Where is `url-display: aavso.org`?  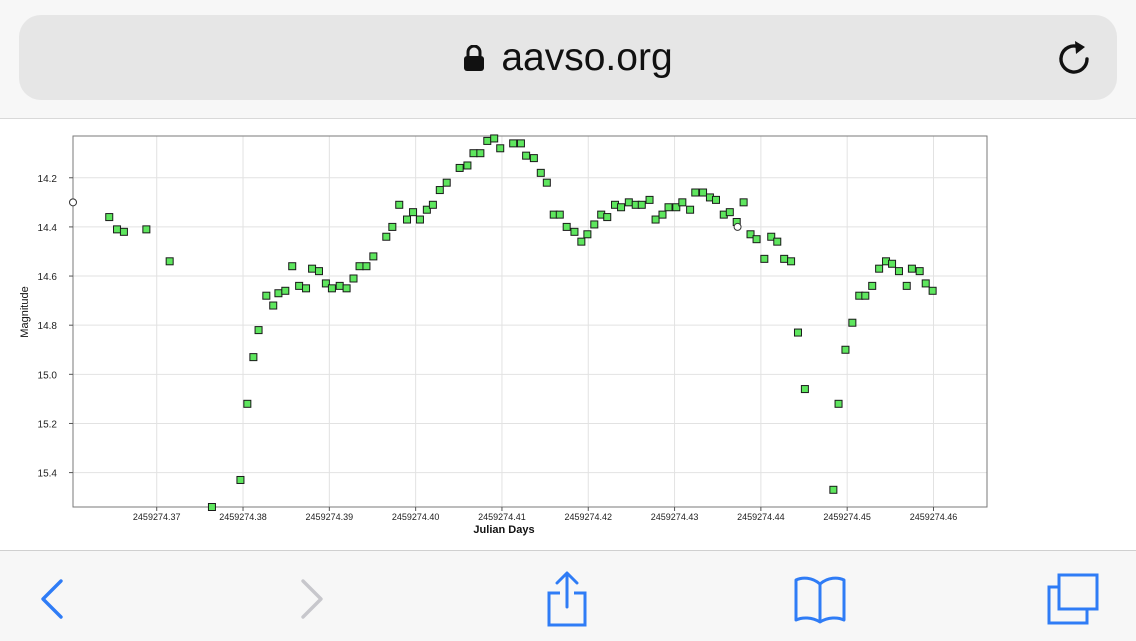 url-display: aavso.org is located at coordinates (568, 57).